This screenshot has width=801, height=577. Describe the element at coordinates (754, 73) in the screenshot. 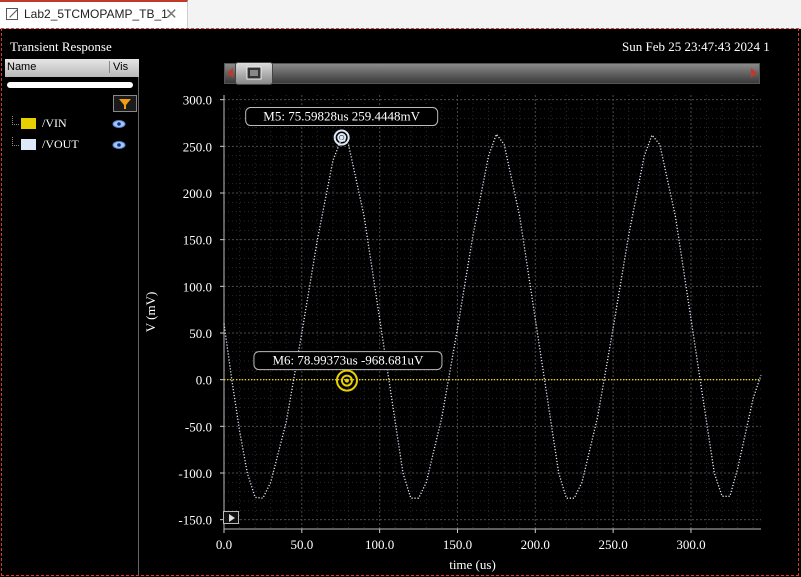

I see `scroll-right-icon` at that location.